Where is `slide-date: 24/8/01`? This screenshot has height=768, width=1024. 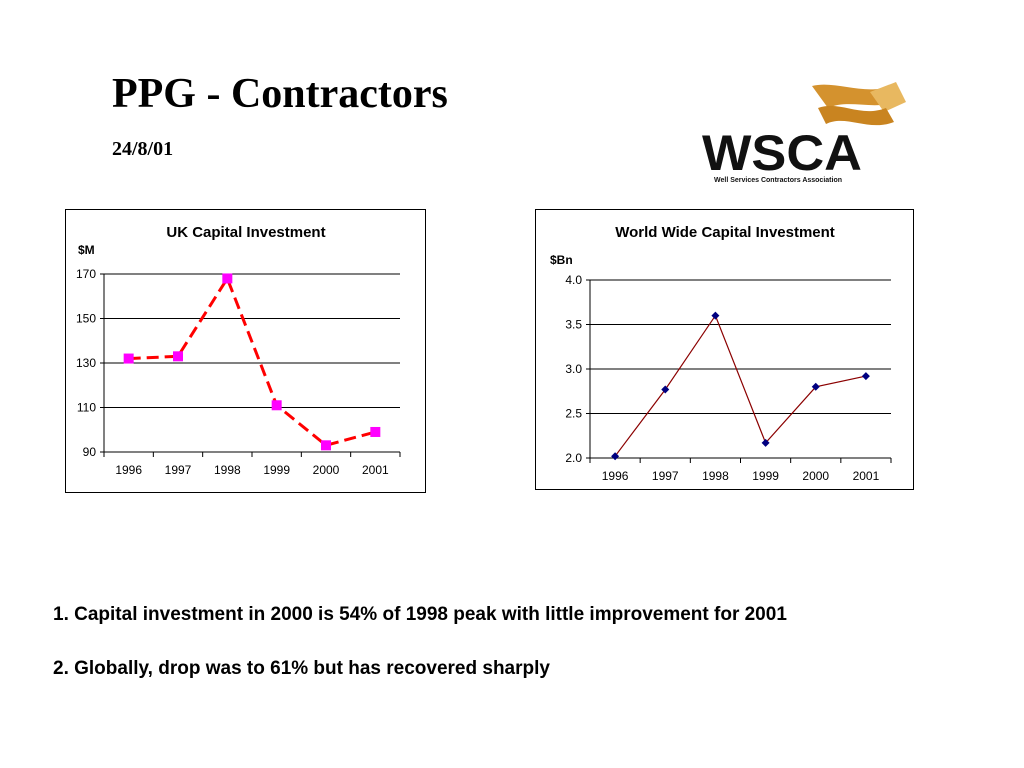 slide-date: 24/8/01 is located at coordinates (143, 149).